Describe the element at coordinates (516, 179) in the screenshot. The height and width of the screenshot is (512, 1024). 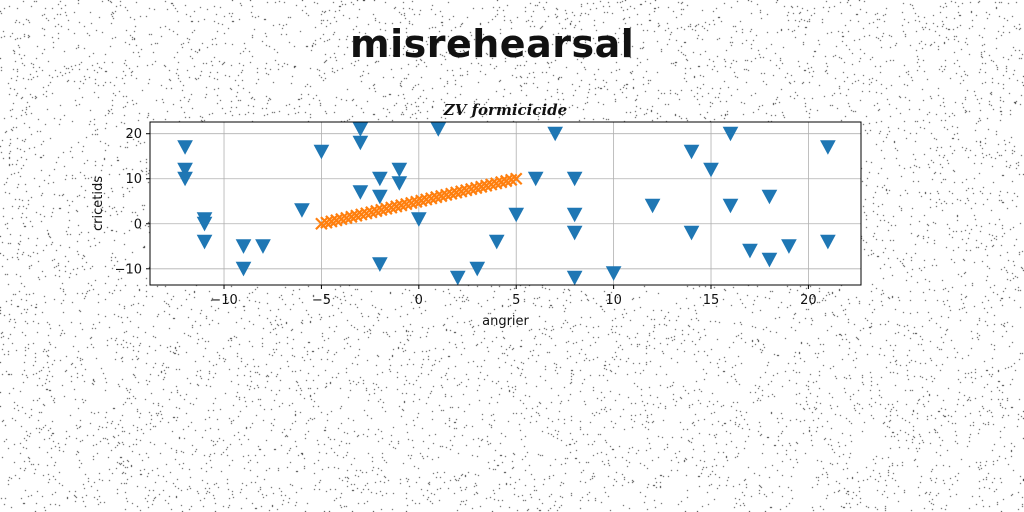
I see `x-marker-point` at that location.